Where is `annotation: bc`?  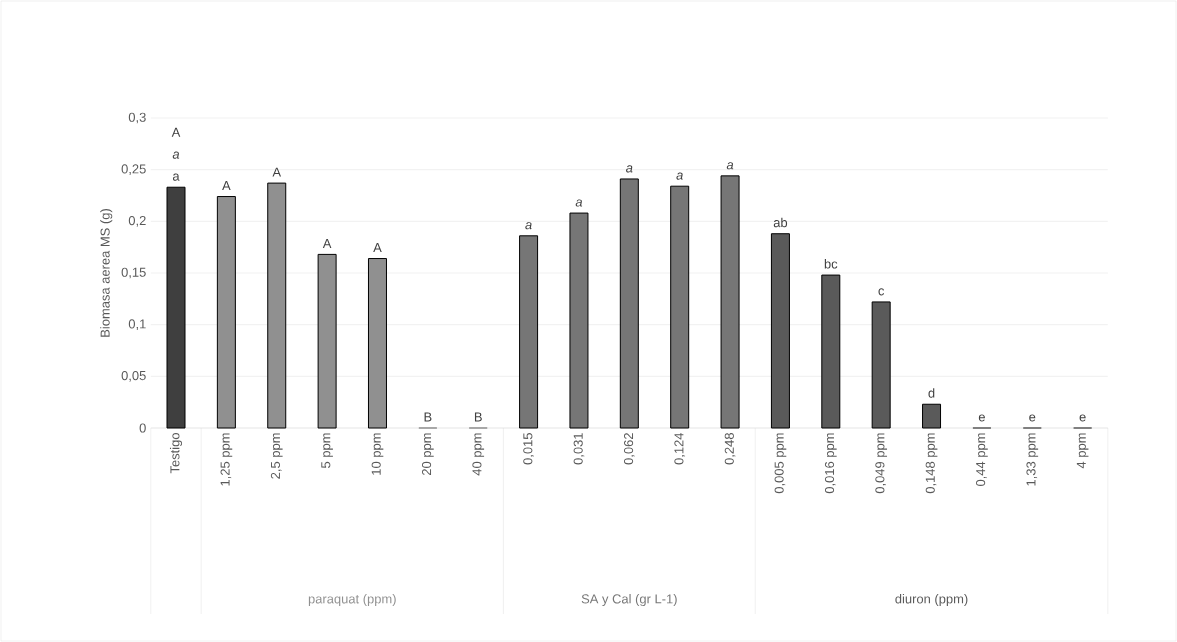
annotation: bc is located at coordinates (831, 264).